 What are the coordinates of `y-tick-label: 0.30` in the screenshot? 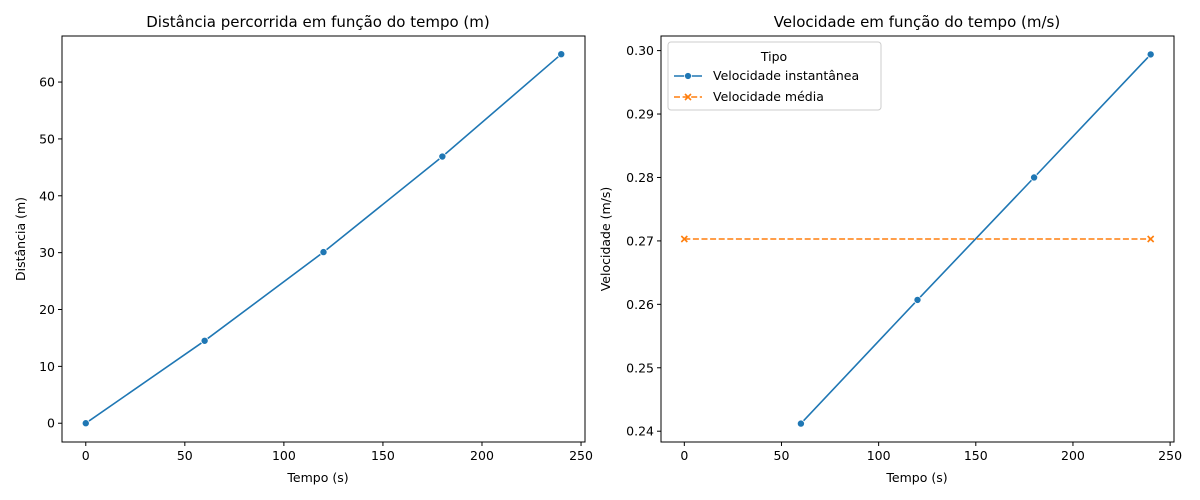 It's located at (640, 50).